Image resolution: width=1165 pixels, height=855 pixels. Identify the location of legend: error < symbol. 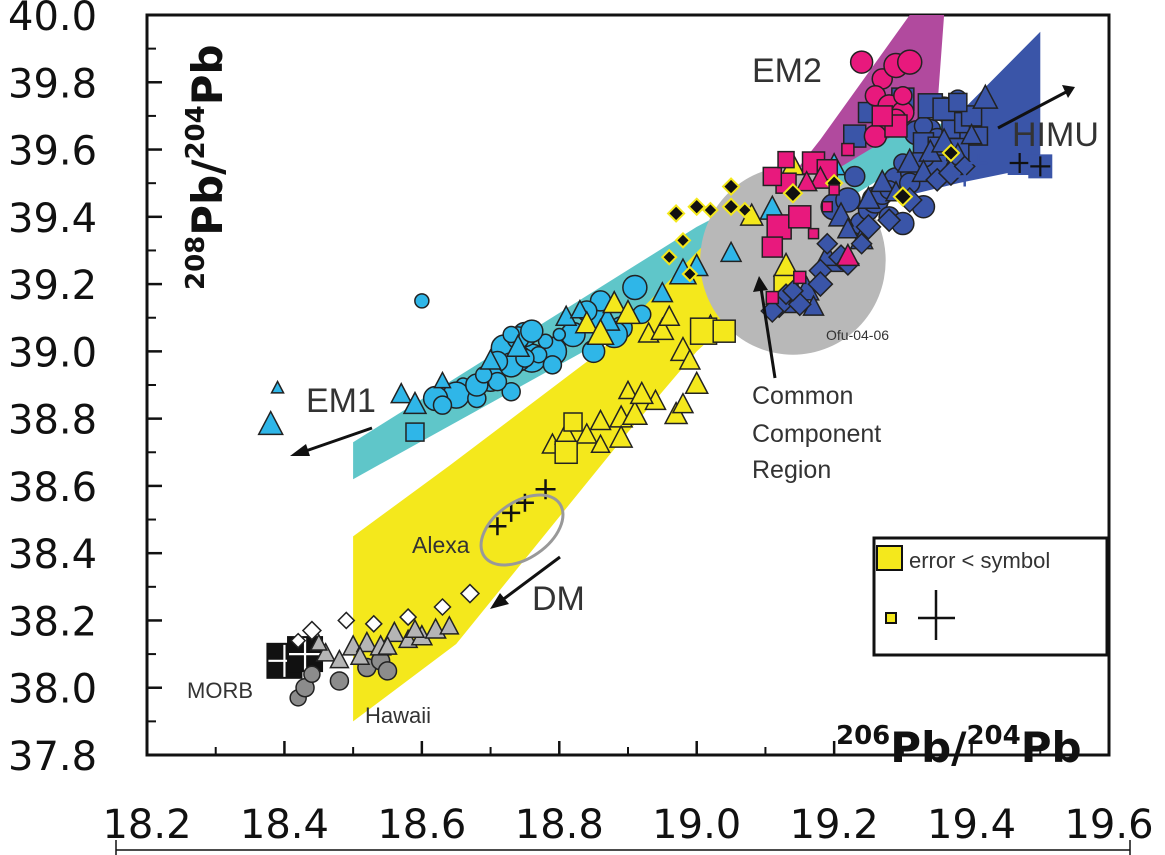
(990, 596).